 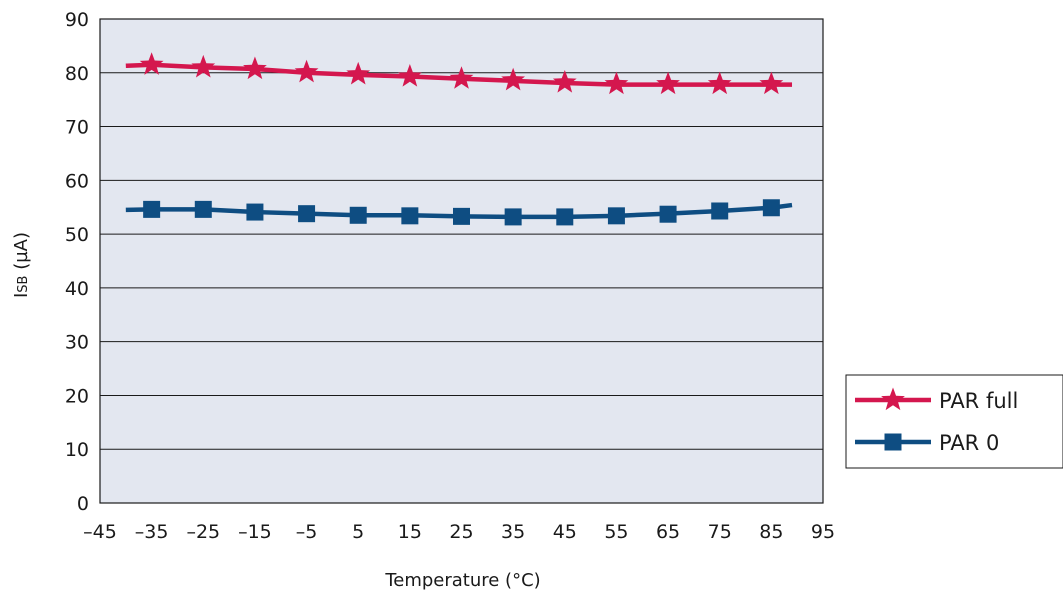 I want to click on y-tick-label: 30, so click(x=77, y=343).